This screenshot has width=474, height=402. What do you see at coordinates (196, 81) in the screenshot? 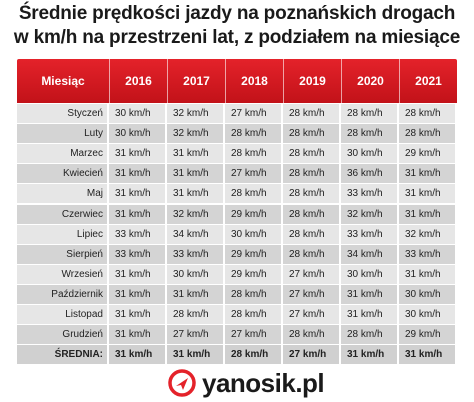
I see `header-year: 2017` at bounding box center [196, 81].